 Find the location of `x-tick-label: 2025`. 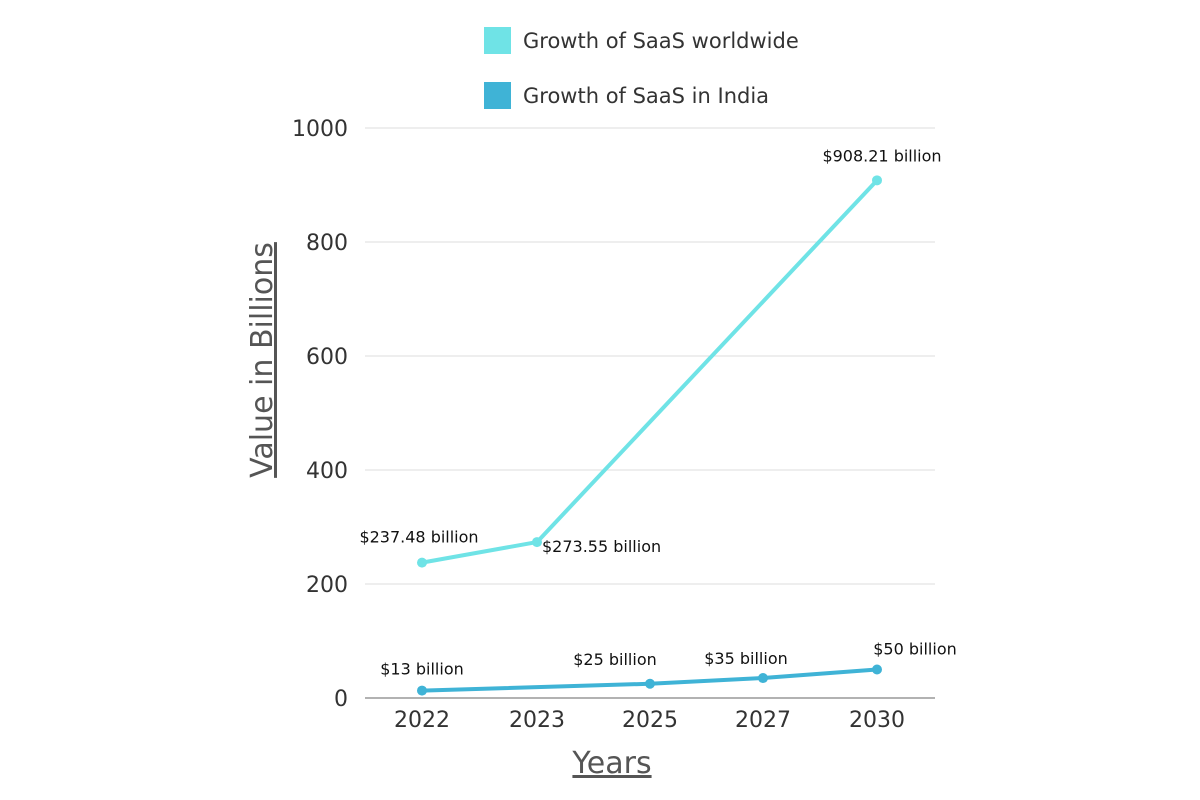

x-tick-label: 2025 is located at coordinates (650, 720).